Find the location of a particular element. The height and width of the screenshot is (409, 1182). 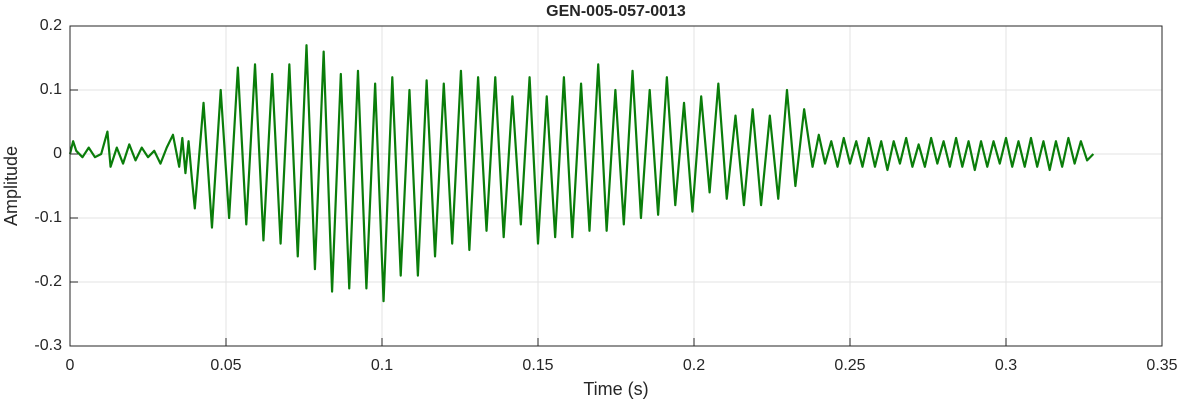

y-tick-label: -0.3 is located at coordinates (48, 345).